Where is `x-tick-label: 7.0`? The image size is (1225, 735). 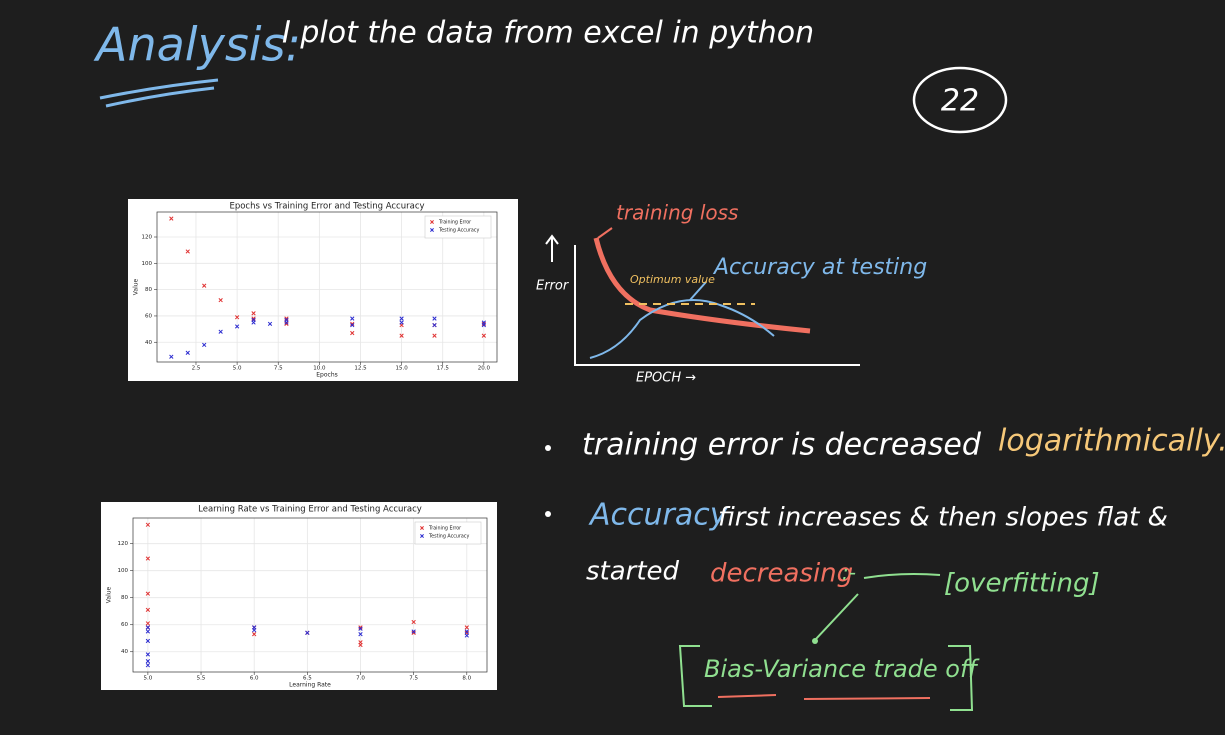
x-tick-label: 7.0 is located at coordinates (360, 679).